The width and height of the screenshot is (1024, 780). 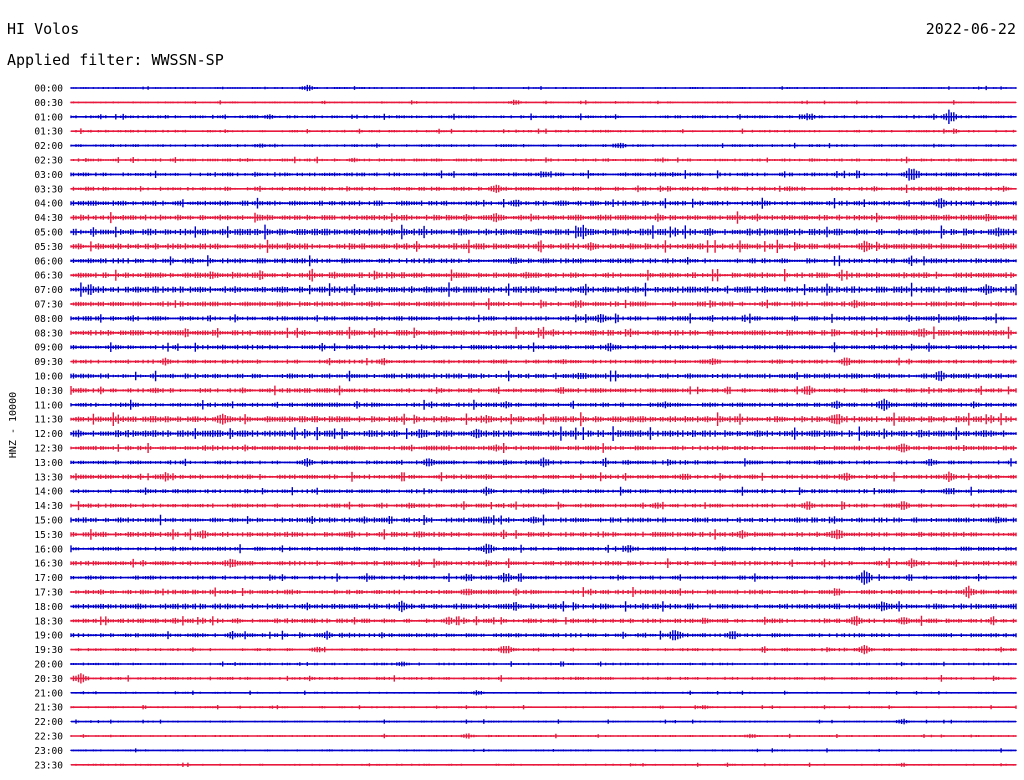 I want to click on row-time-label: 00:00, so click(x=48, y=89).